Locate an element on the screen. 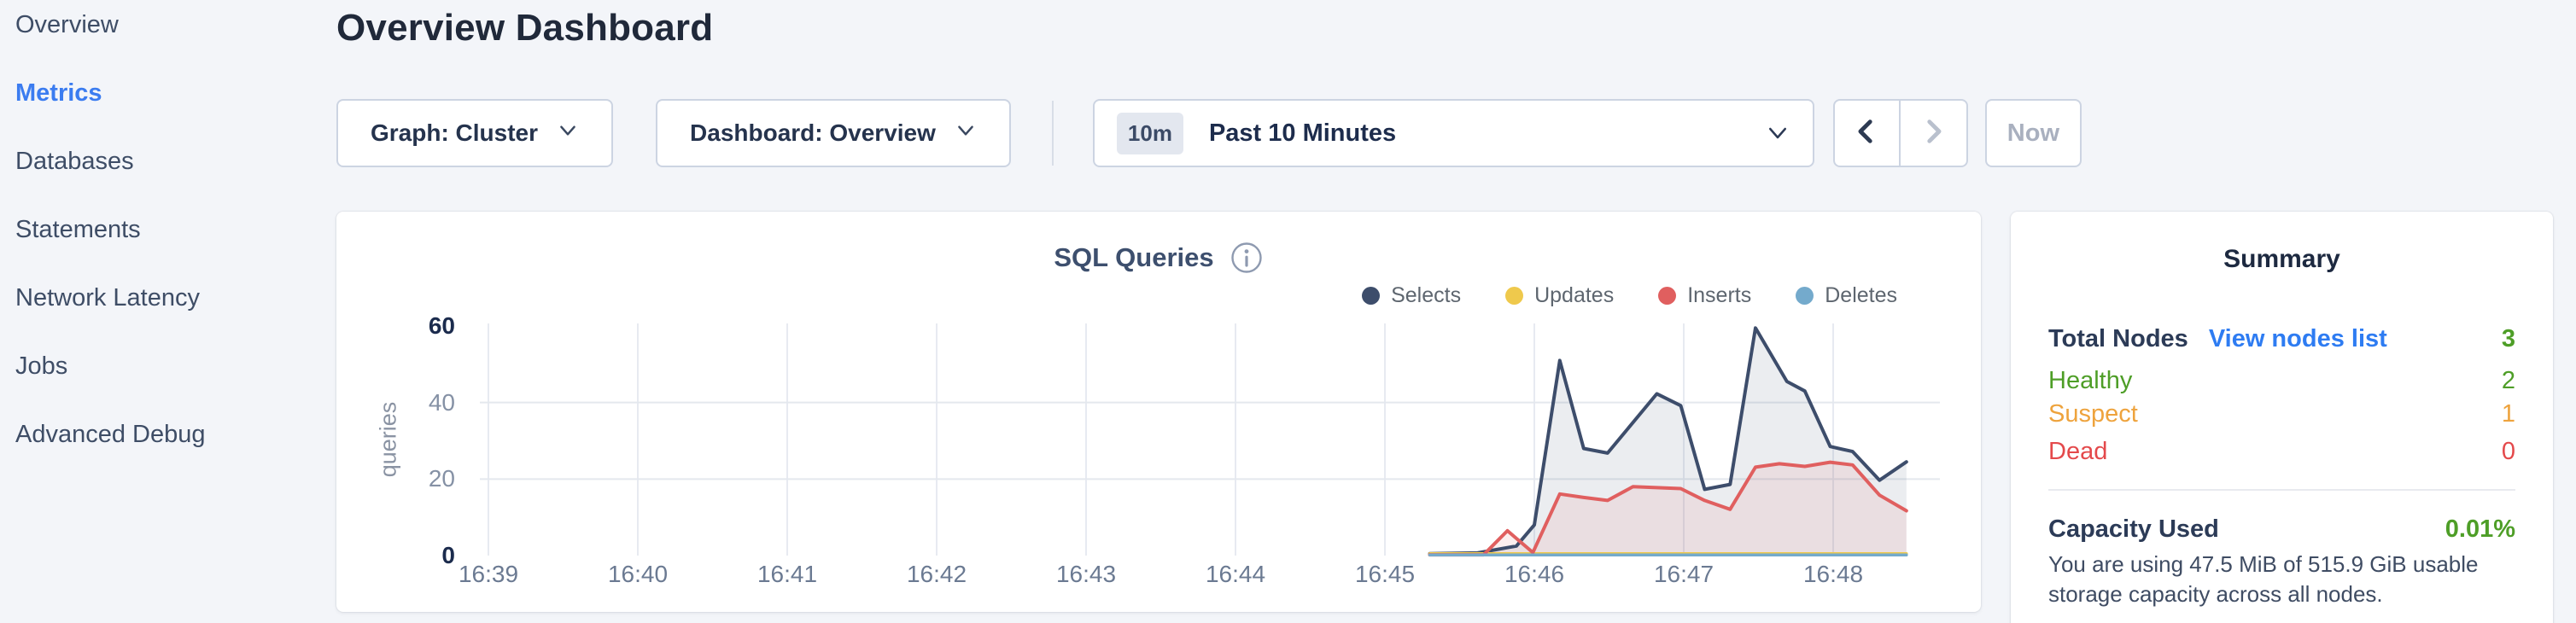  time-step-buttons is located at coordinates (1900, 133).